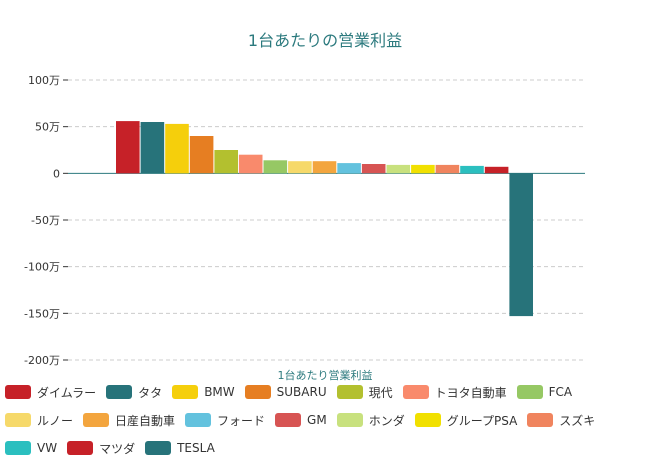  What do you see at coordinates (42, 313) in the screenshot?
I see `y-tick-label: -150万` at bounding box center [42, 313].